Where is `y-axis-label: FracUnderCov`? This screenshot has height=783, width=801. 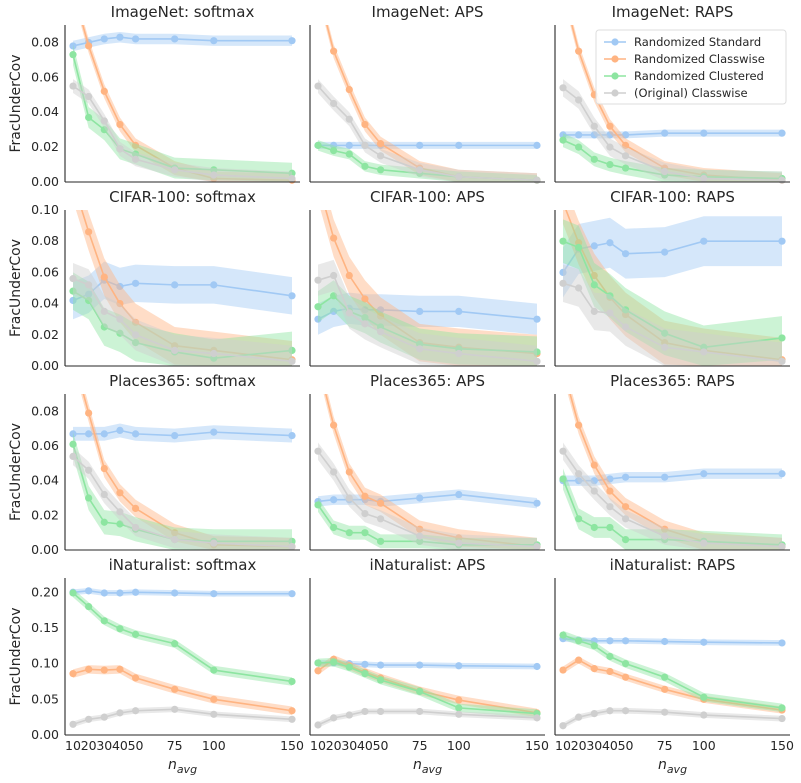
y-axis-label: FracUnderCov is located at coordinates (16, 103).